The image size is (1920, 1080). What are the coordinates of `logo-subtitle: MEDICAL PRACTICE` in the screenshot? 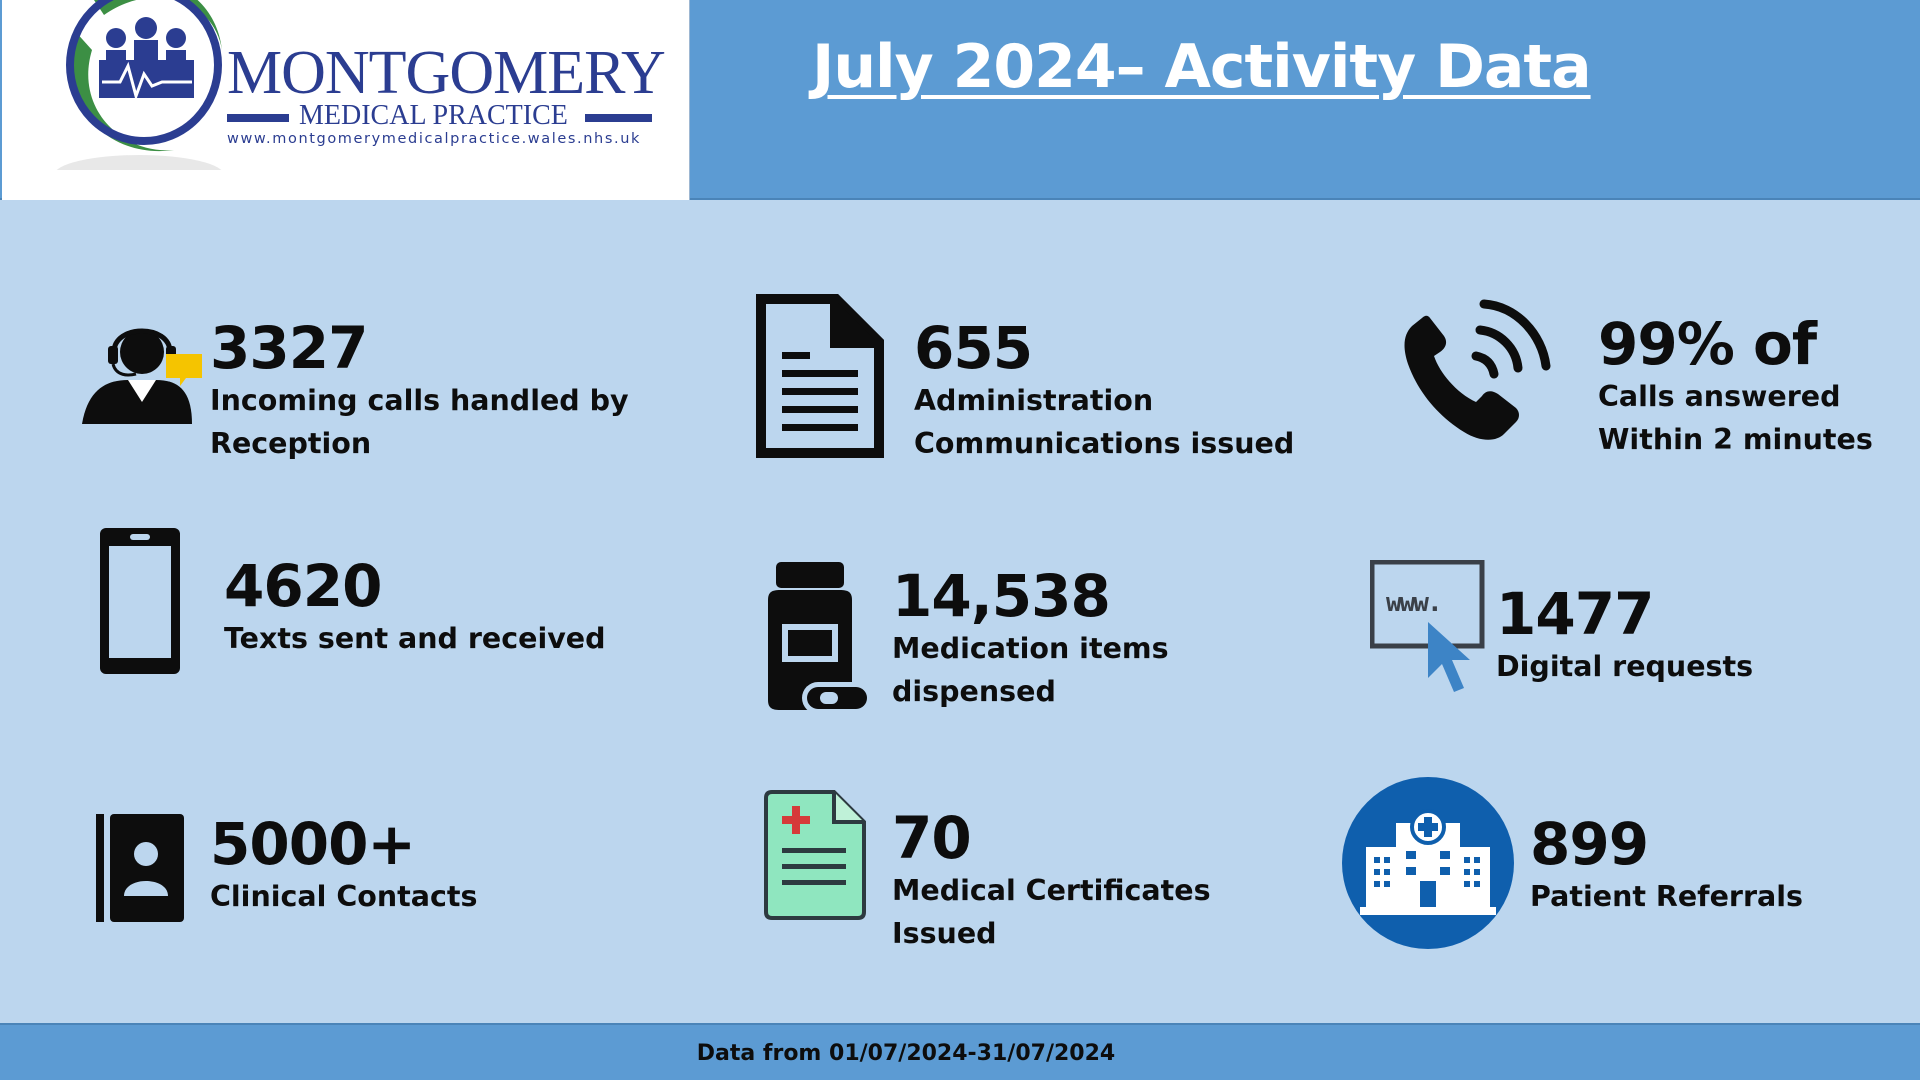 It's located at (433, 115).